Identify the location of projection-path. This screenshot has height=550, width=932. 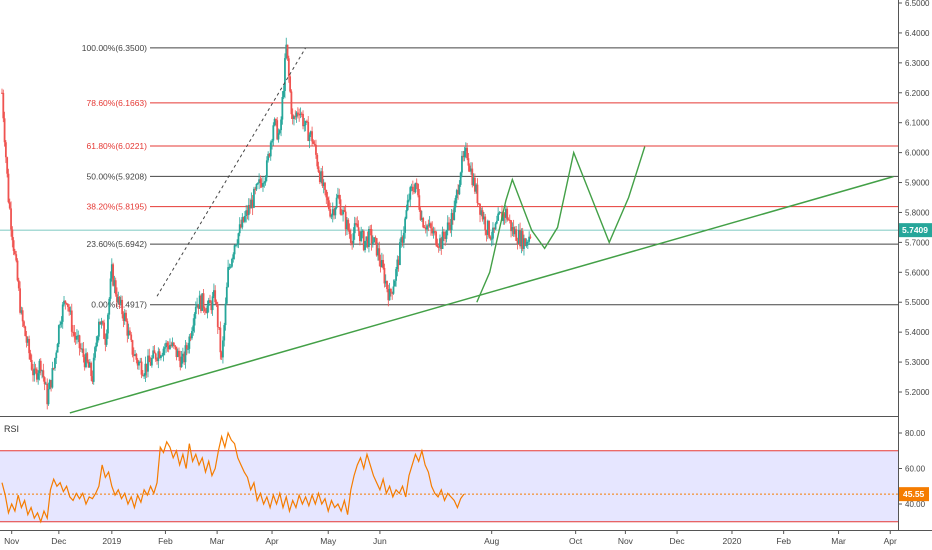
(561, 224).